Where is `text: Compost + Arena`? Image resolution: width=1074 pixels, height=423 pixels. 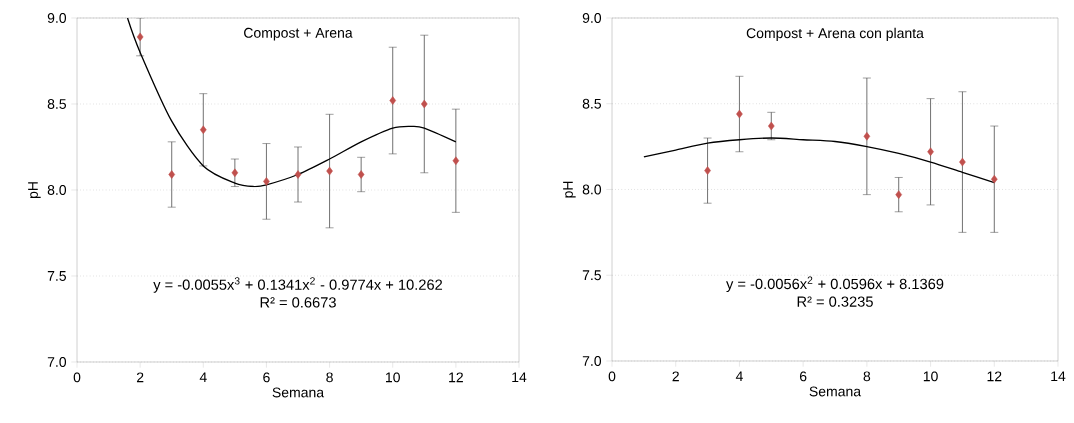 text: Compost + Arena is located at coordinates (298, 34).